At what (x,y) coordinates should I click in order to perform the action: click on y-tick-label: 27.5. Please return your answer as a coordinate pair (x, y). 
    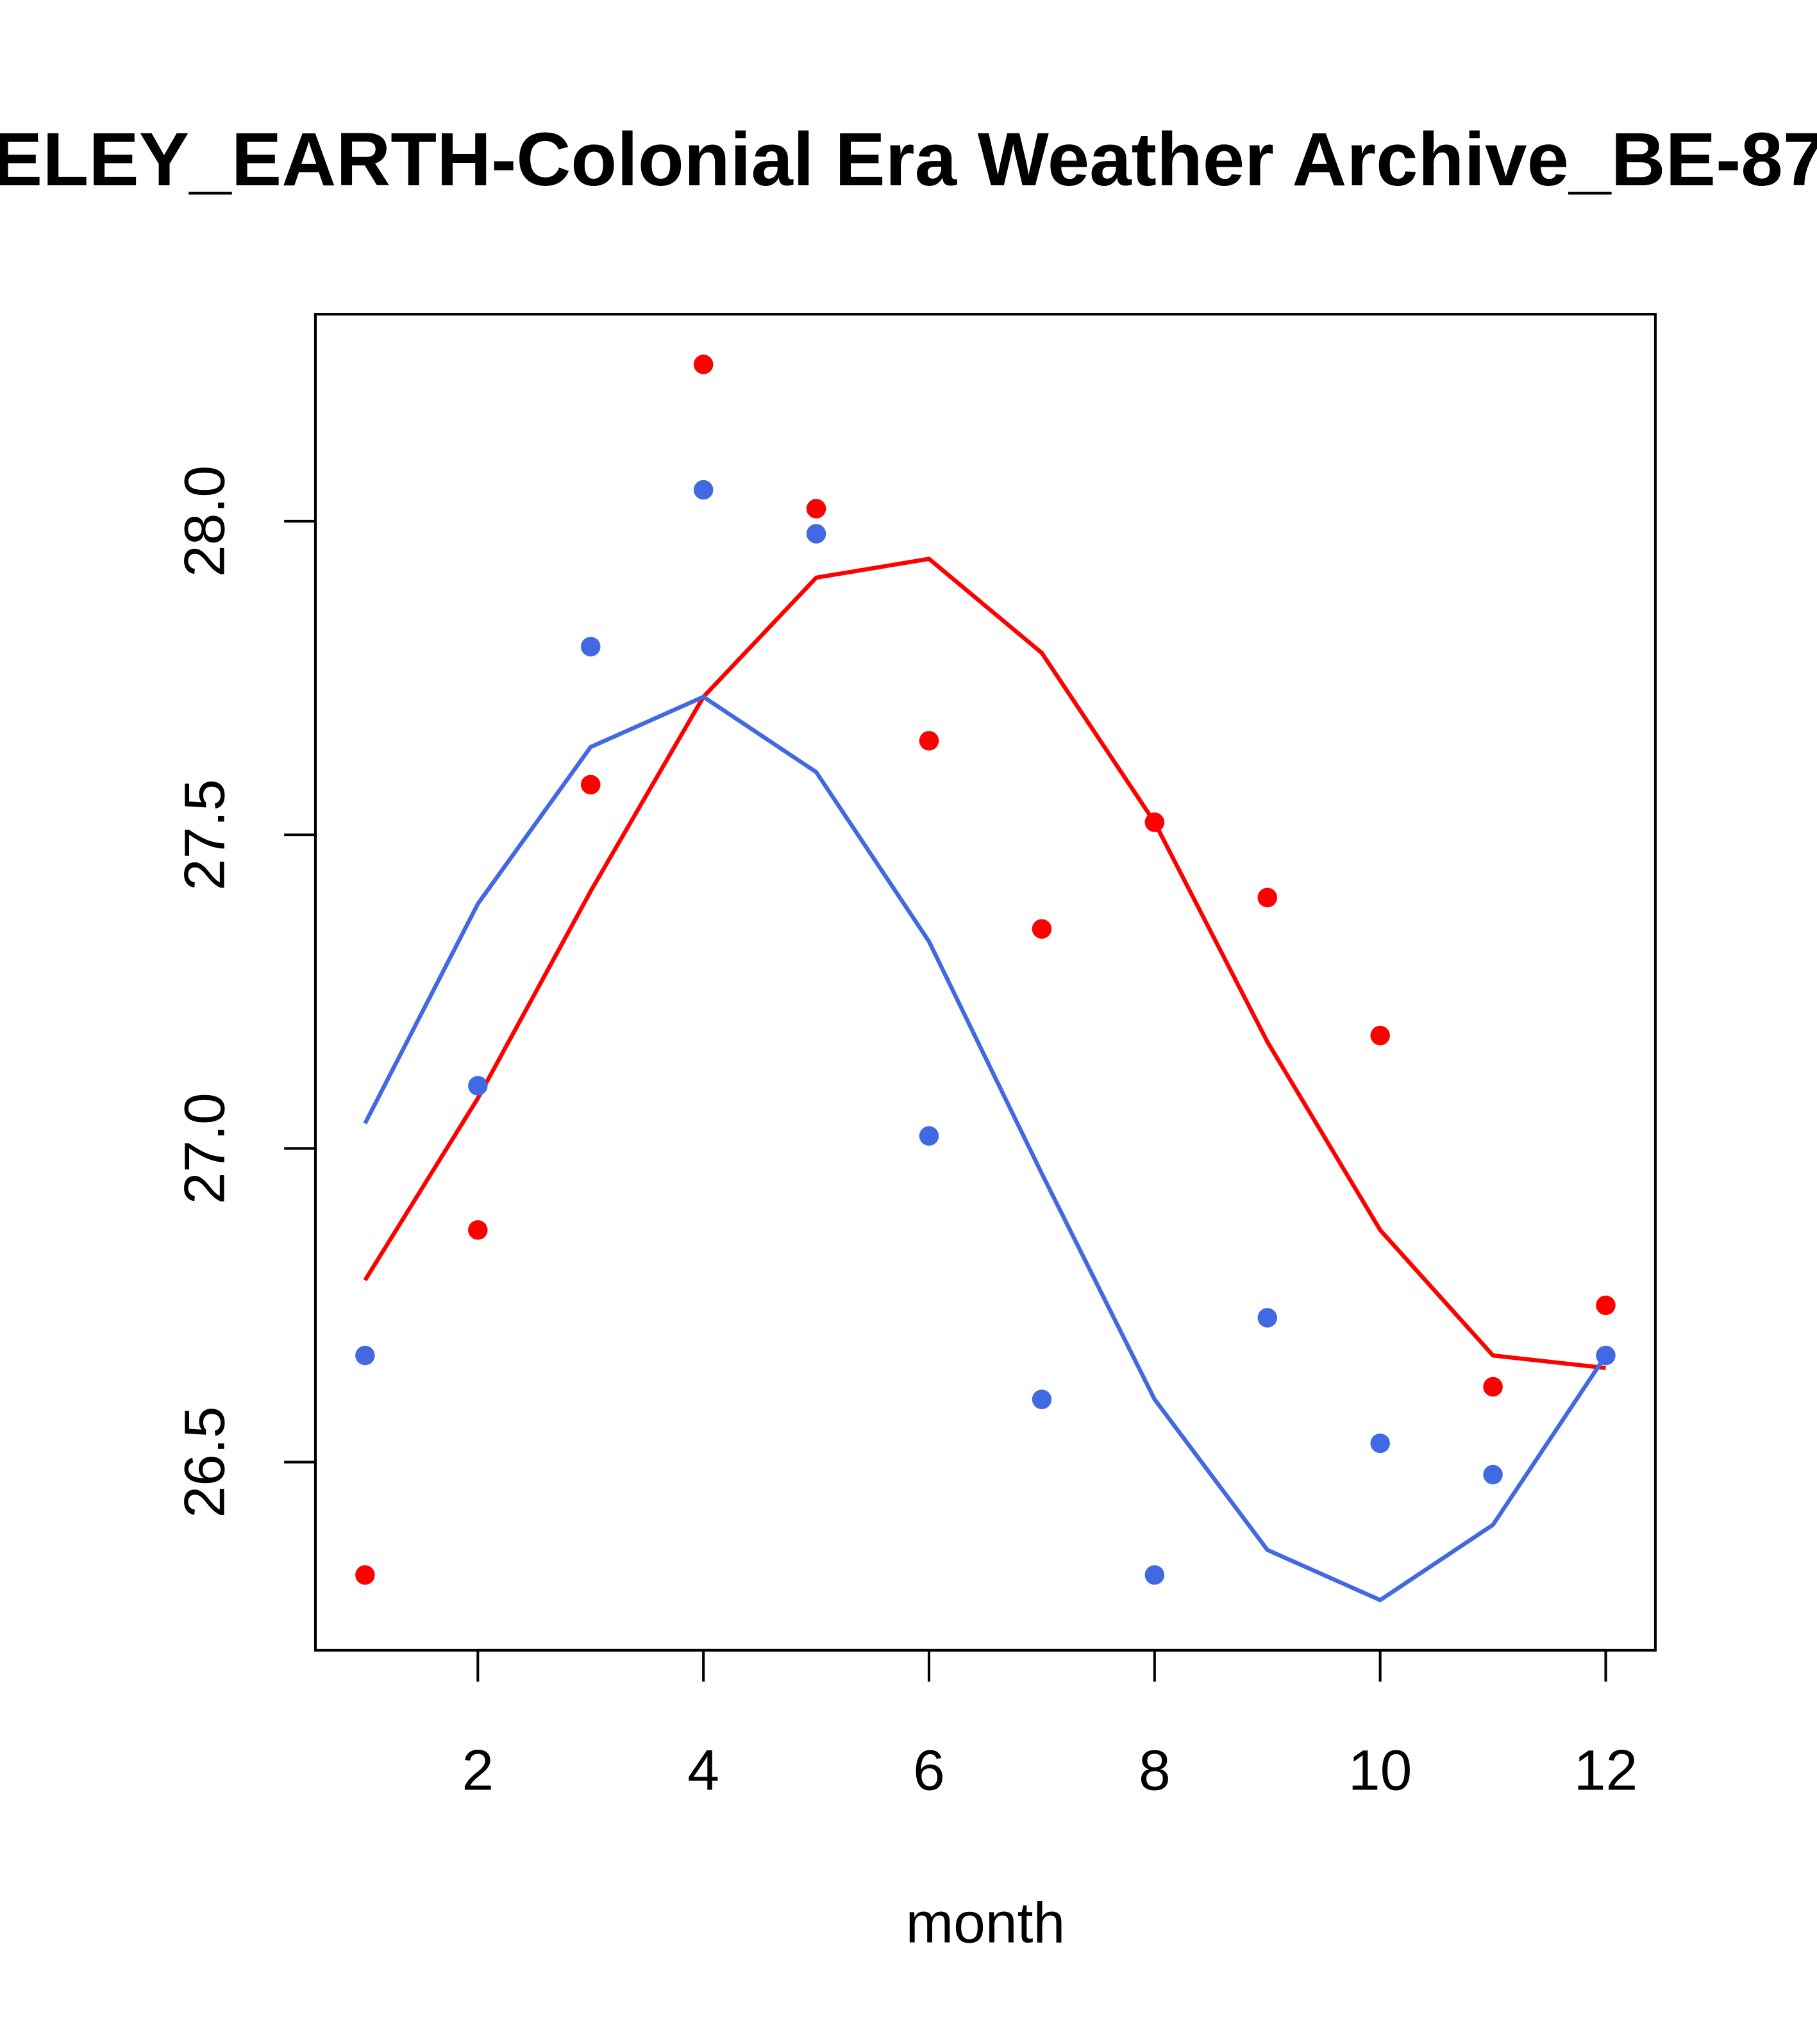
    Looking at the image, I should click on (204, 835).